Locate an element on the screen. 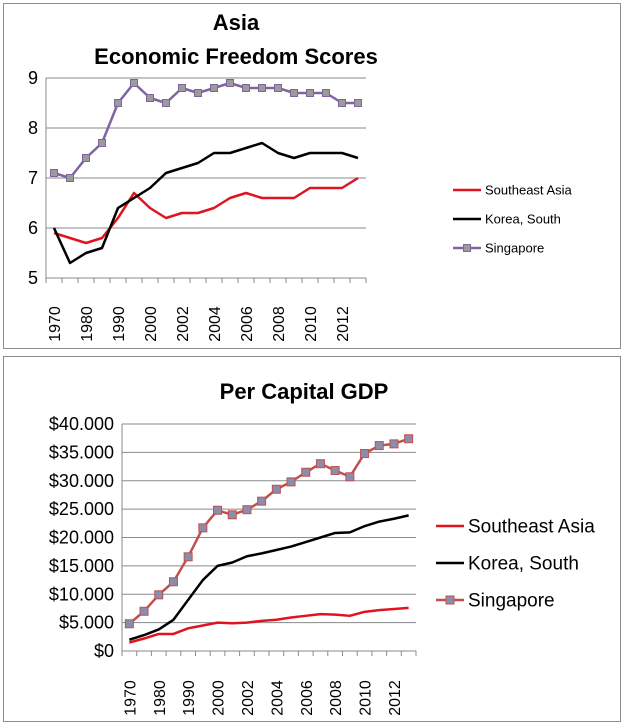 This screenshot has height=726, width=626. freedom-y-tick-label: 9 is located at coordinates (33, 78).